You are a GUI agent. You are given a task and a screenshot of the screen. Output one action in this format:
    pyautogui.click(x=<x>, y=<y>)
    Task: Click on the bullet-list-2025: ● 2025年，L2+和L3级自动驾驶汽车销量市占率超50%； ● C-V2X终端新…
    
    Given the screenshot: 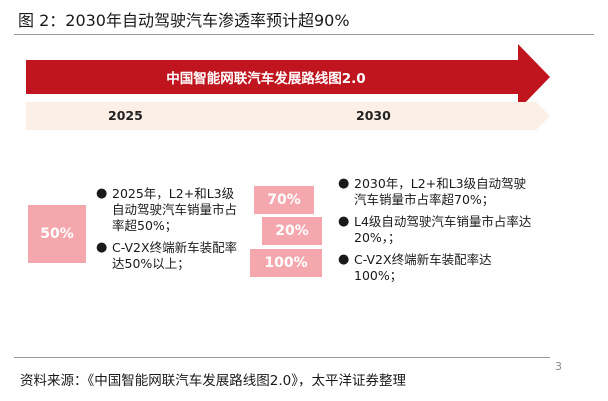 What is the action you would take?
    pyautogui.click(x=169, y=232)
    